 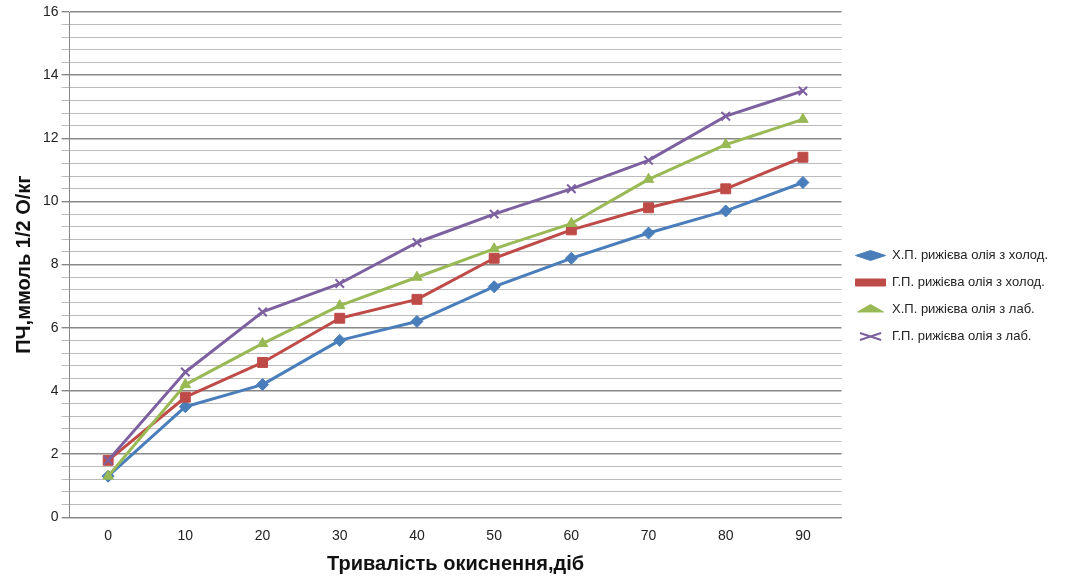 I want to click on y-tick-label: 0, so click(x=54, y=516).